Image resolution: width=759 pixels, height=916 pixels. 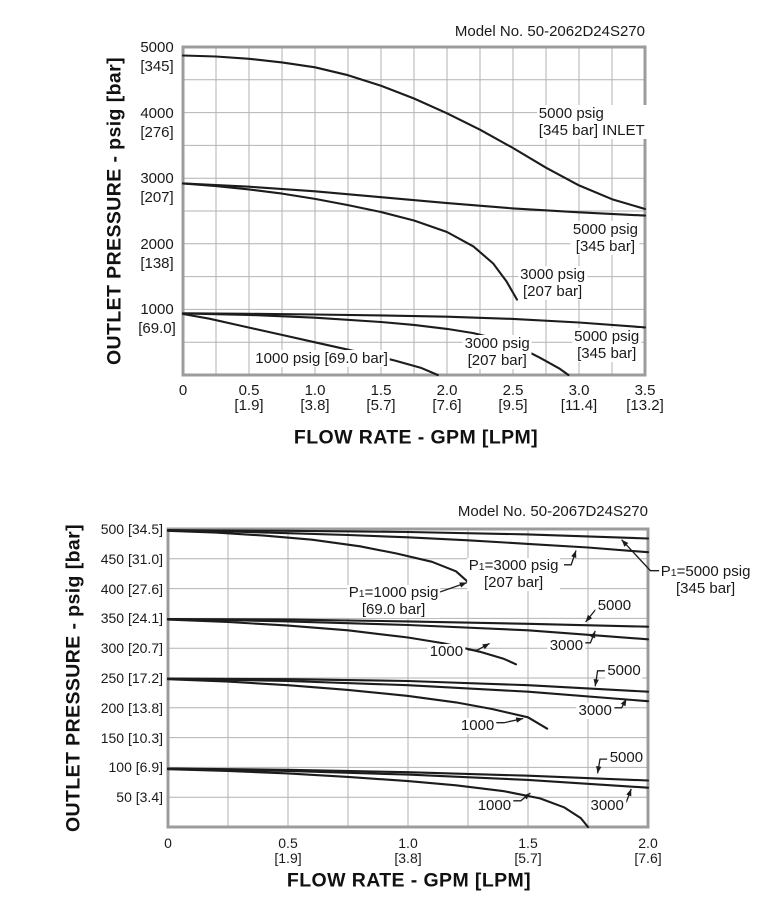 What do you see at coordinates (131, 707) in the screenshot?
I see `y-tick-label: 200 [13.8]` at bounding box center [131, 707].